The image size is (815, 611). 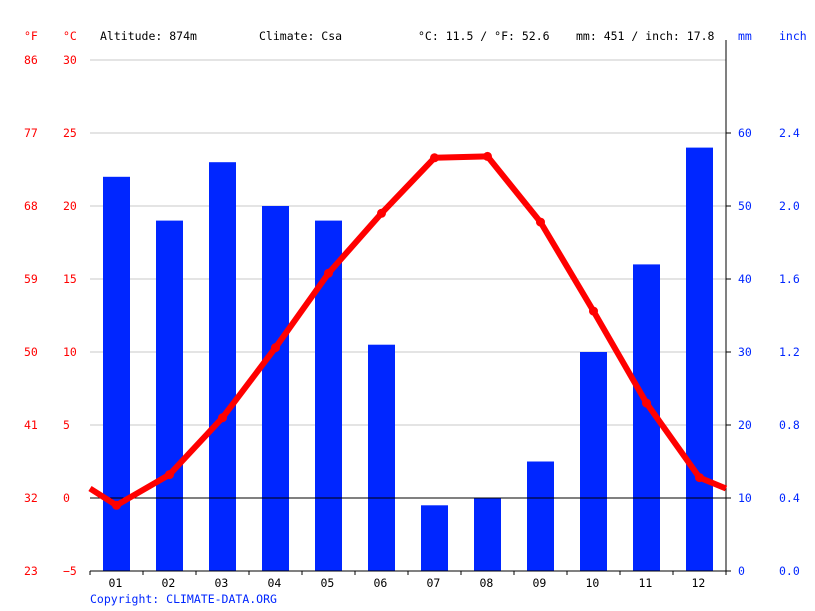 What do you see at coordinates (745, 498) in the screenshot?
I see `mm-tick-label: 10` at bounding box center [745, 498].